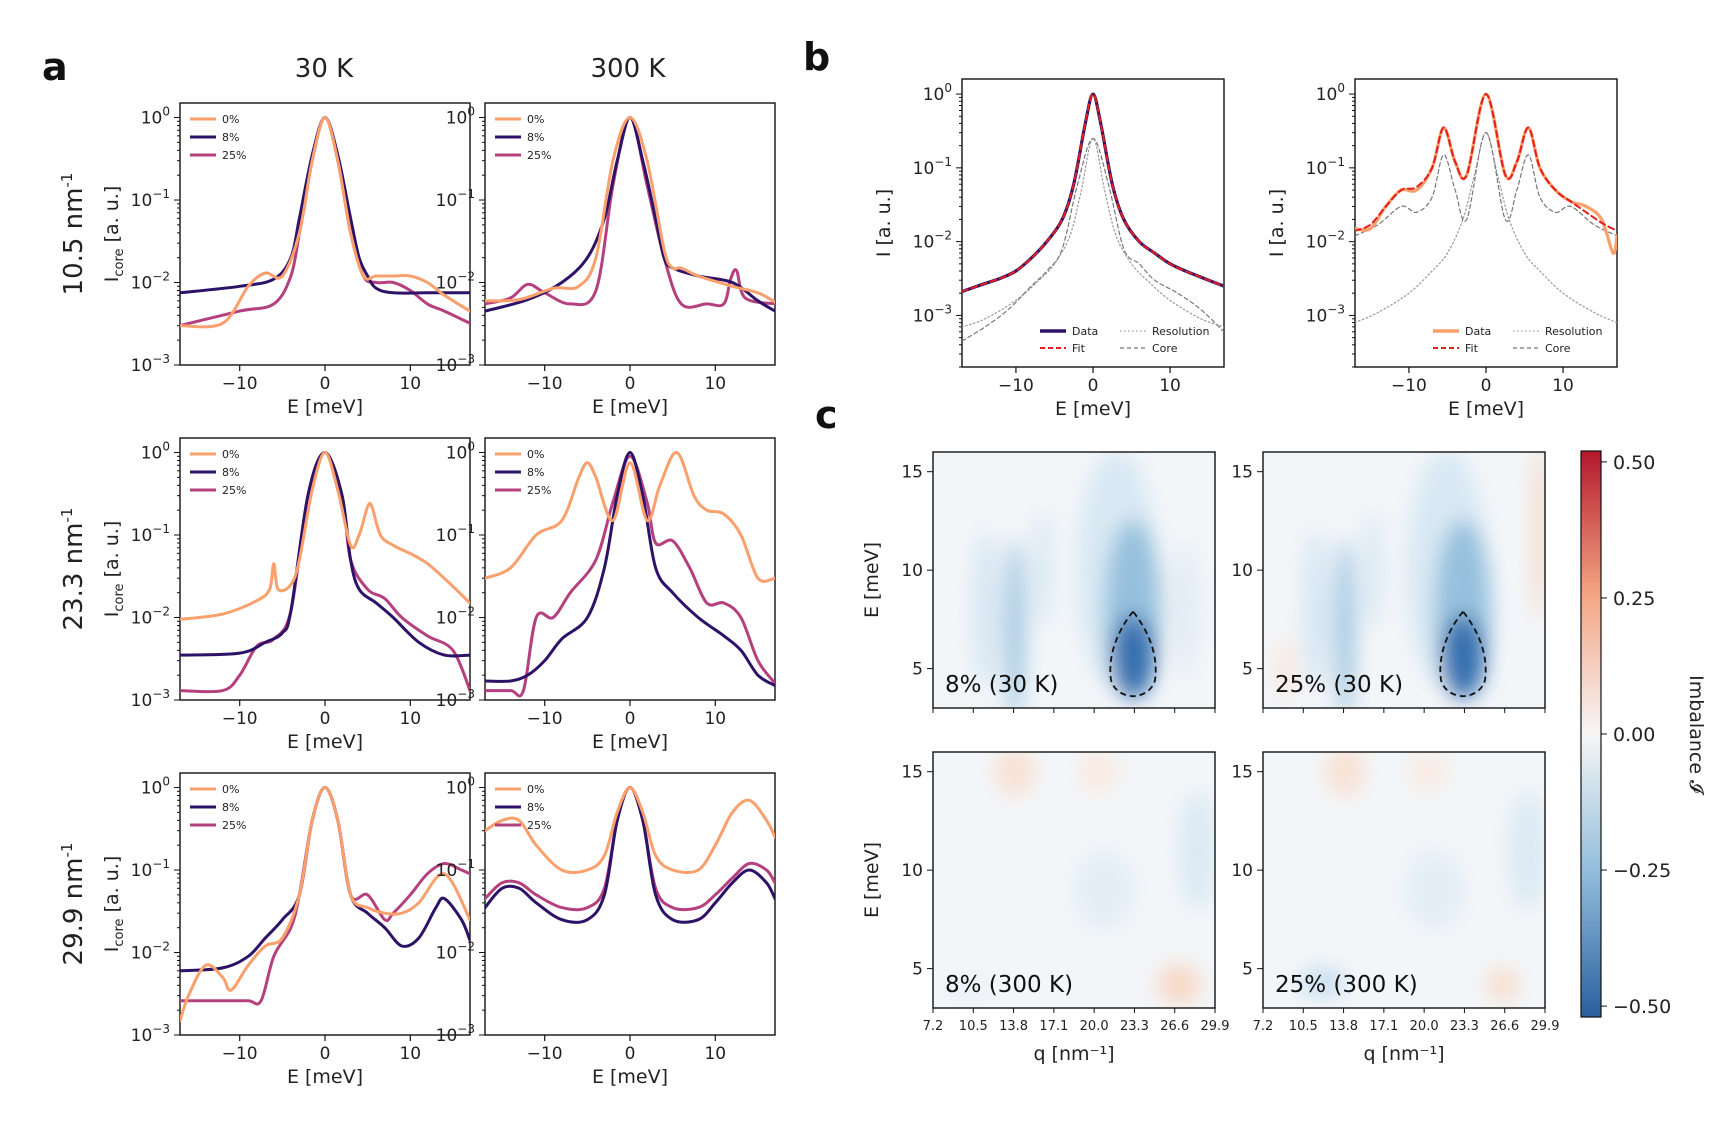 Image resolution: width=1736 pixels, height=1127 pixels. Describe the element at coordinates (325, 1077) in the screenshot. I see `x-axis-label: E [meV]` at that location.